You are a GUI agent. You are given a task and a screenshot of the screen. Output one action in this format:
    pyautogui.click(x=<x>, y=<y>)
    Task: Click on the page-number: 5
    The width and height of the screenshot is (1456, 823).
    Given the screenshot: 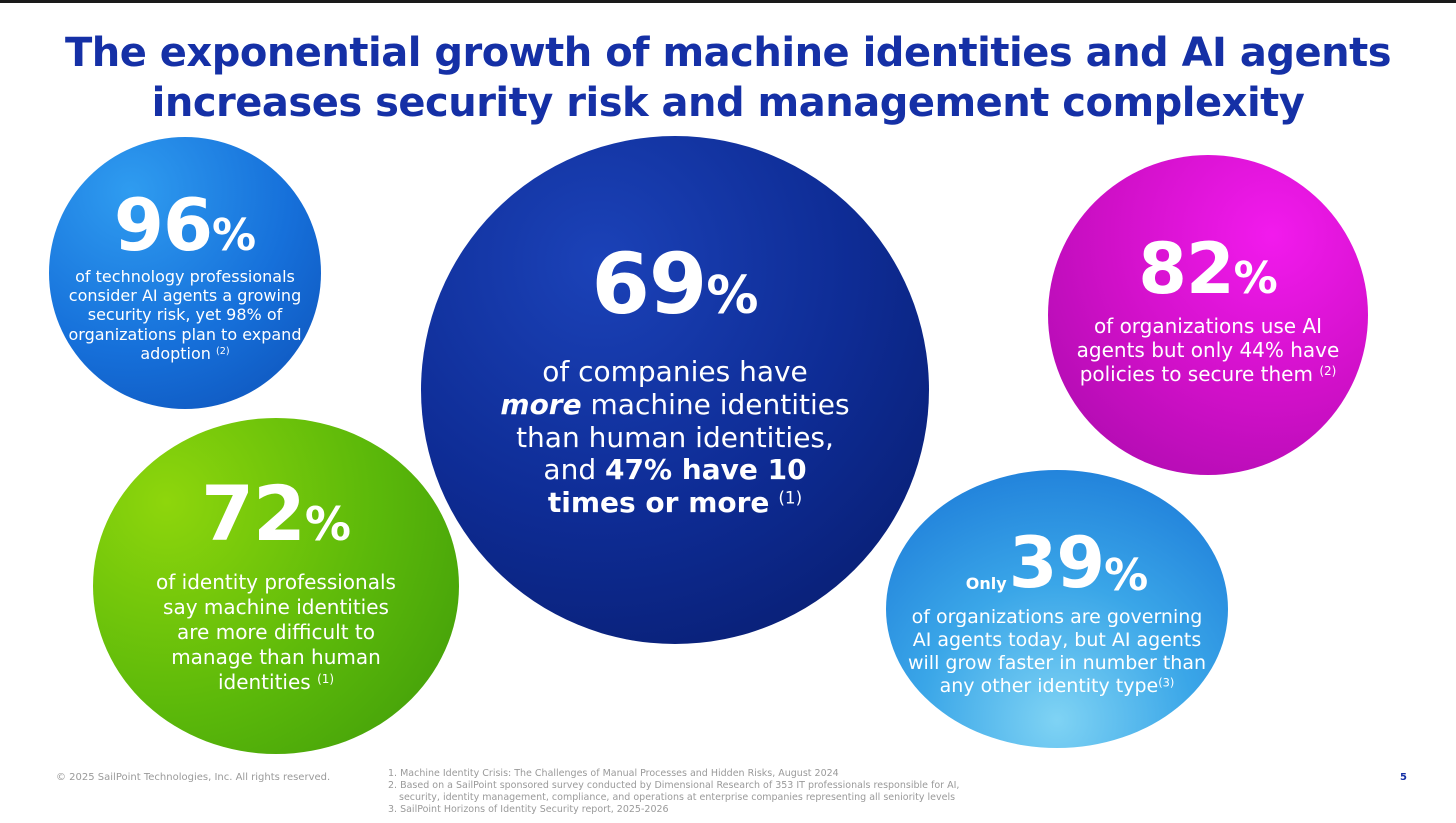 What is the action you would take?
    pyautogui.click(x=1403, y=777)
    